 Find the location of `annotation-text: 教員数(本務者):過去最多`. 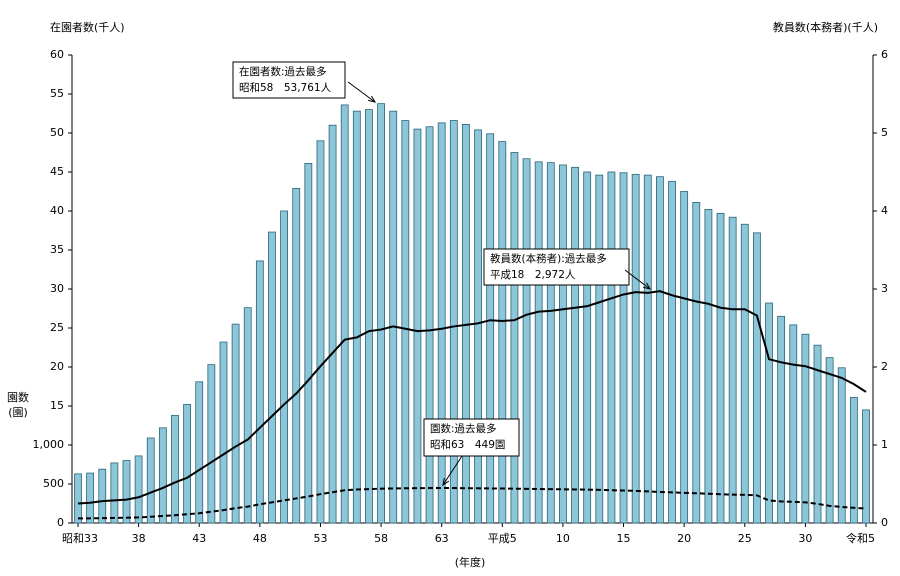

annotation-text: 教員数(本務者):過去最多 is located at coordinates (548, 258).